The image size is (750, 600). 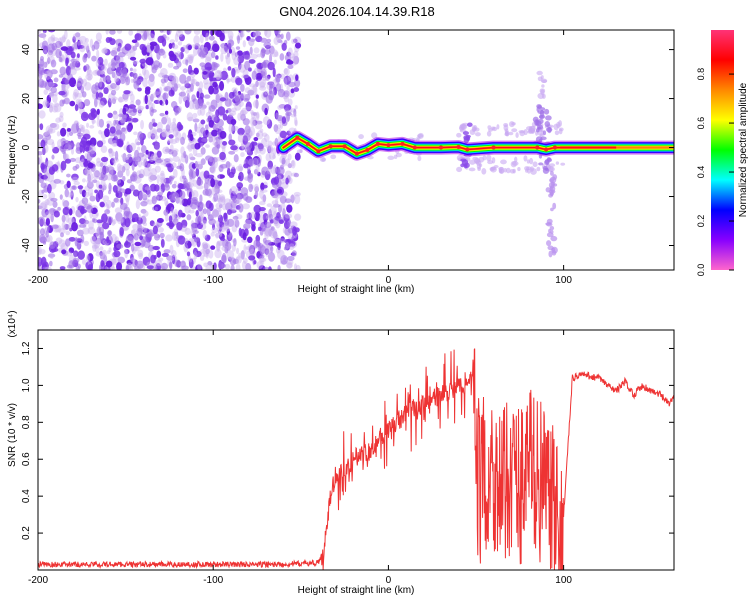 What do you see at coordinates (26, 496) in the screenshot?
I see `y-tick-label: 0.4` at bounding box center [26, 496].